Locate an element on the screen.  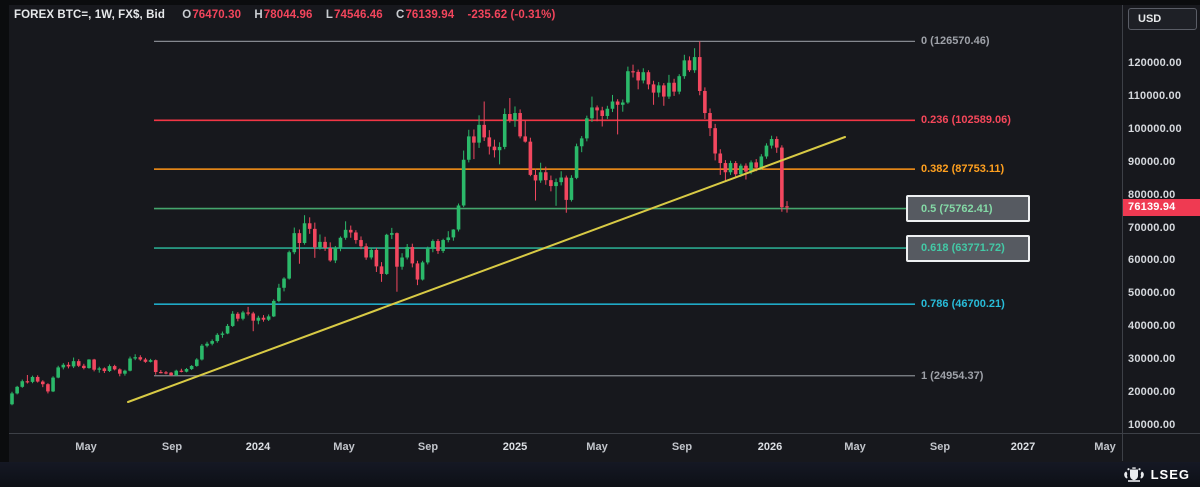
fib-label-0.5: 0.5 (75762.41) is located at coordinates (957, 208).